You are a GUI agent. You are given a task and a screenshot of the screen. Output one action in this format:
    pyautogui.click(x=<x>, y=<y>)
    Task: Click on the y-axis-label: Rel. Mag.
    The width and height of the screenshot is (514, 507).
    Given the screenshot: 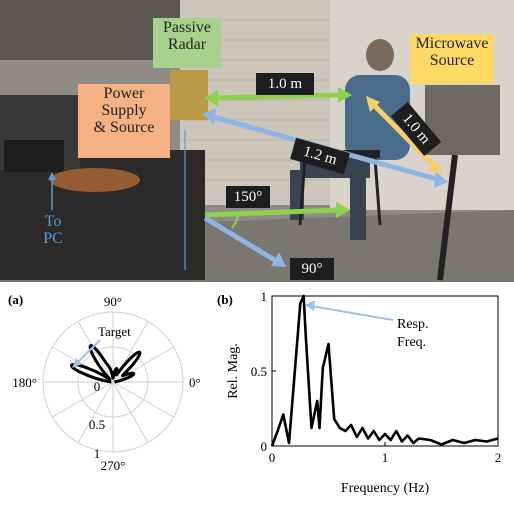 What is the action you would take?
    pyautogui.click(x=233, y=371)
    